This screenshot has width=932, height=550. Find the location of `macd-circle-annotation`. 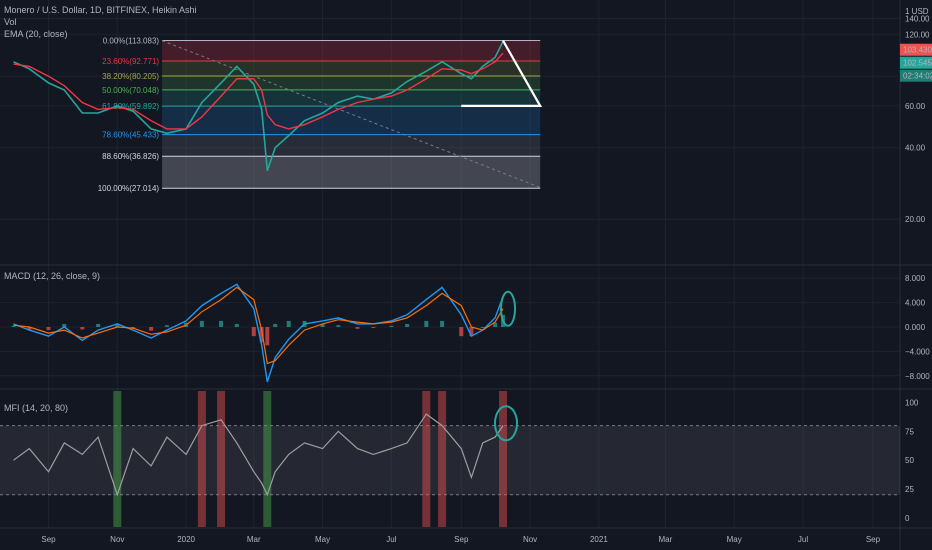

macd-circle-annotation is located at coordinates (508, 308).